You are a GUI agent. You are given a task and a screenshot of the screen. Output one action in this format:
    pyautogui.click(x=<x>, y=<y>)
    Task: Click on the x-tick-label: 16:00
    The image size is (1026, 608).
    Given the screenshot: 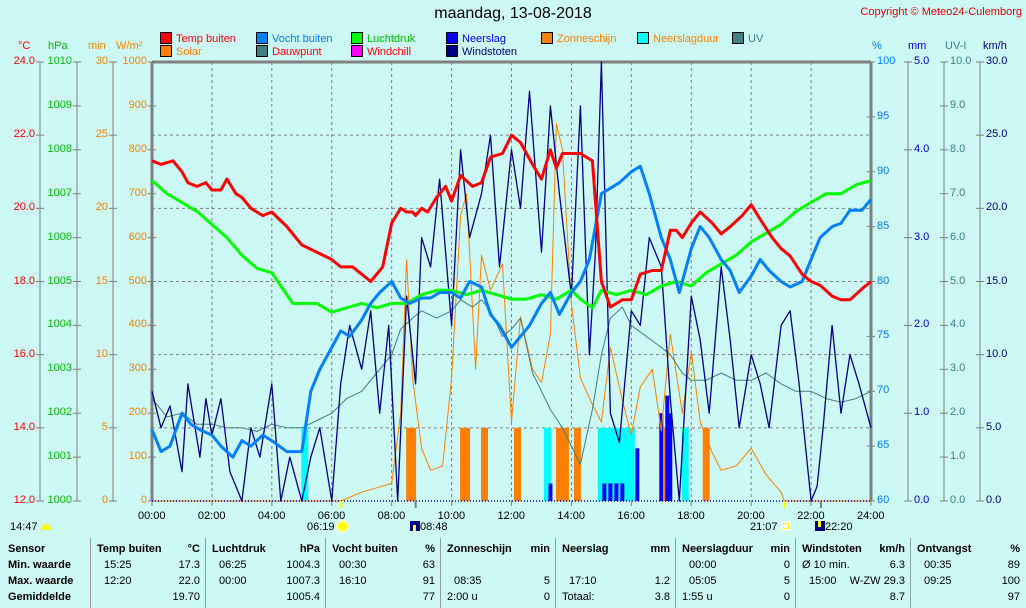 What is the action you would take?
    pyautogui.click(x=631, y=516)
    